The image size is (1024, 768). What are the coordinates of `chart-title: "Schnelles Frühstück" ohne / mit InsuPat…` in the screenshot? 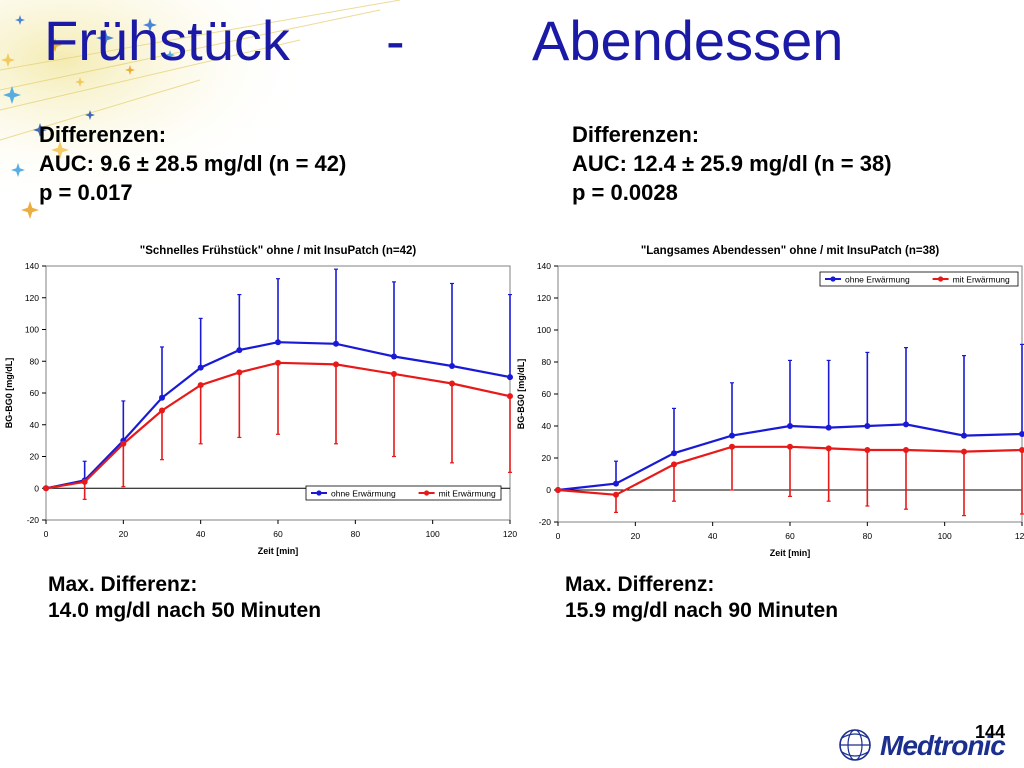 It's located at (278, 251).